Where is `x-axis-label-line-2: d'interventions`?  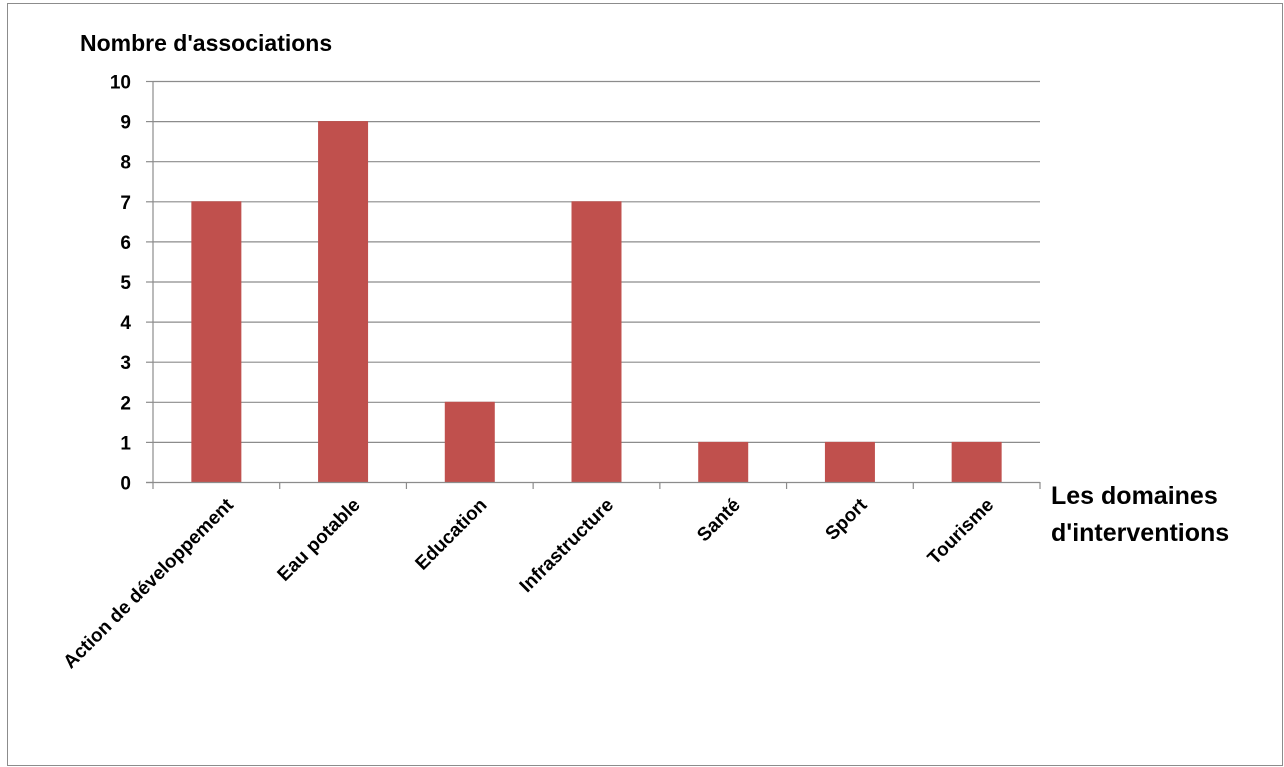 x-axis-label-line-2: d'interventions is located at coordinates (1140, 533).